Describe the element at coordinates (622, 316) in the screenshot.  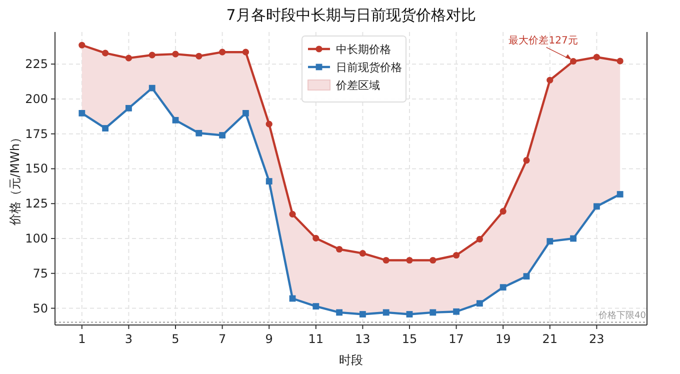
I see `ref-line-label: 价格下限40` at that location.